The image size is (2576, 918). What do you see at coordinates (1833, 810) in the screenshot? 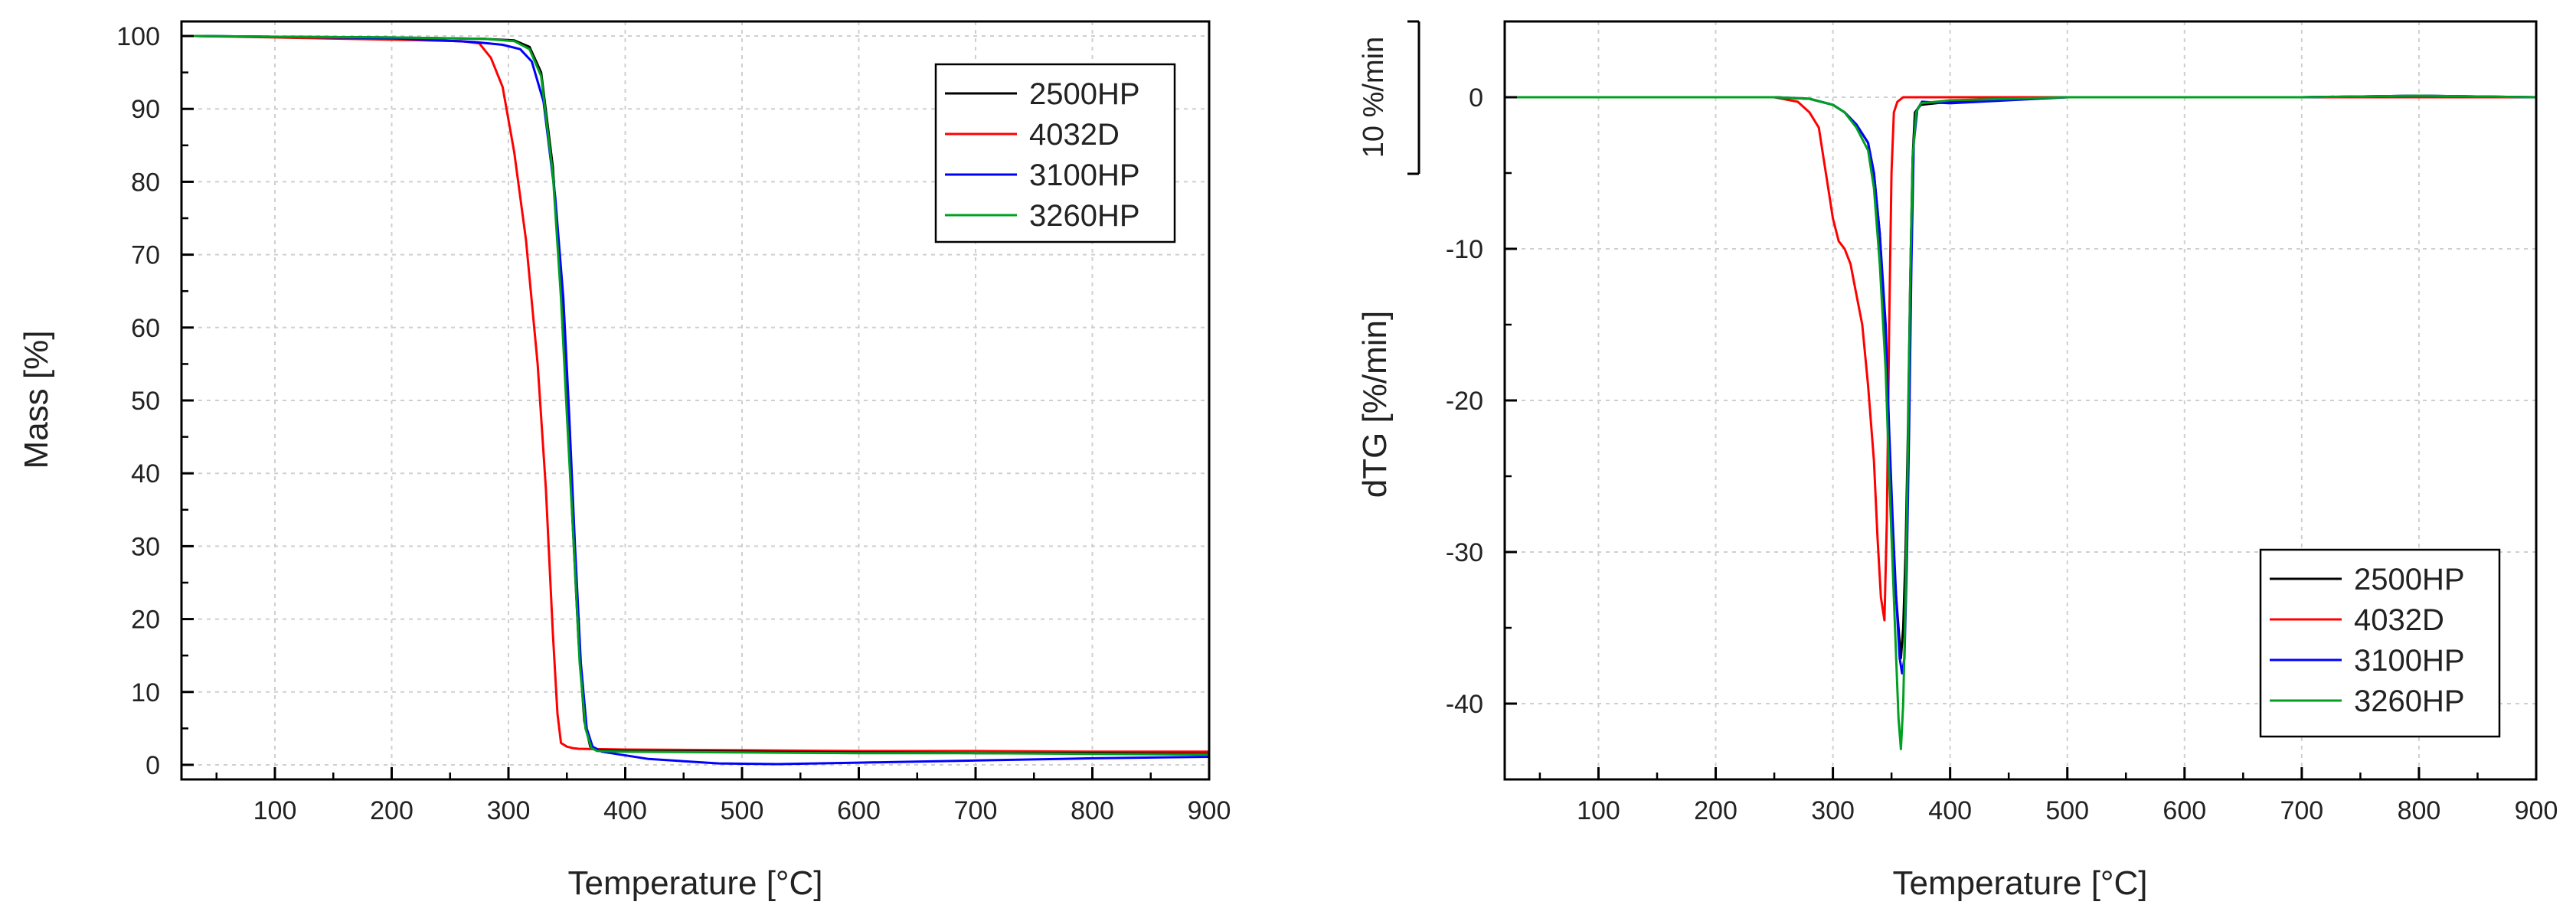
I see `dtg-x-tick-label: 300` at bounding box center [1833, 810].